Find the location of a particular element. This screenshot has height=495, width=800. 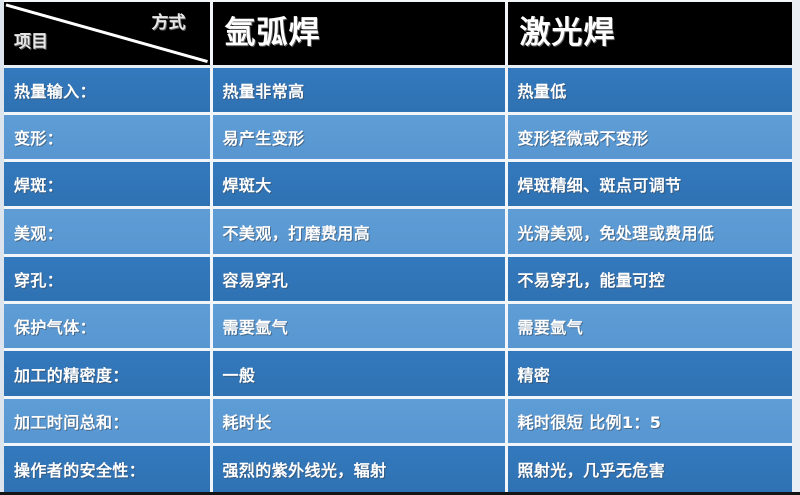

corner-split-cell: 方式 项目 is located at coordinates (108, 35).